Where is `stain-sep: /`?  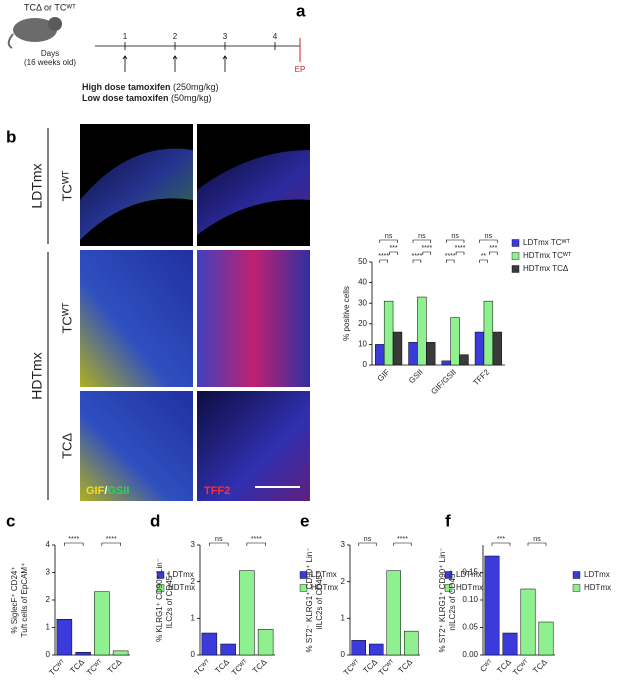 stain-sep: / is located at coordinates (105, 491).